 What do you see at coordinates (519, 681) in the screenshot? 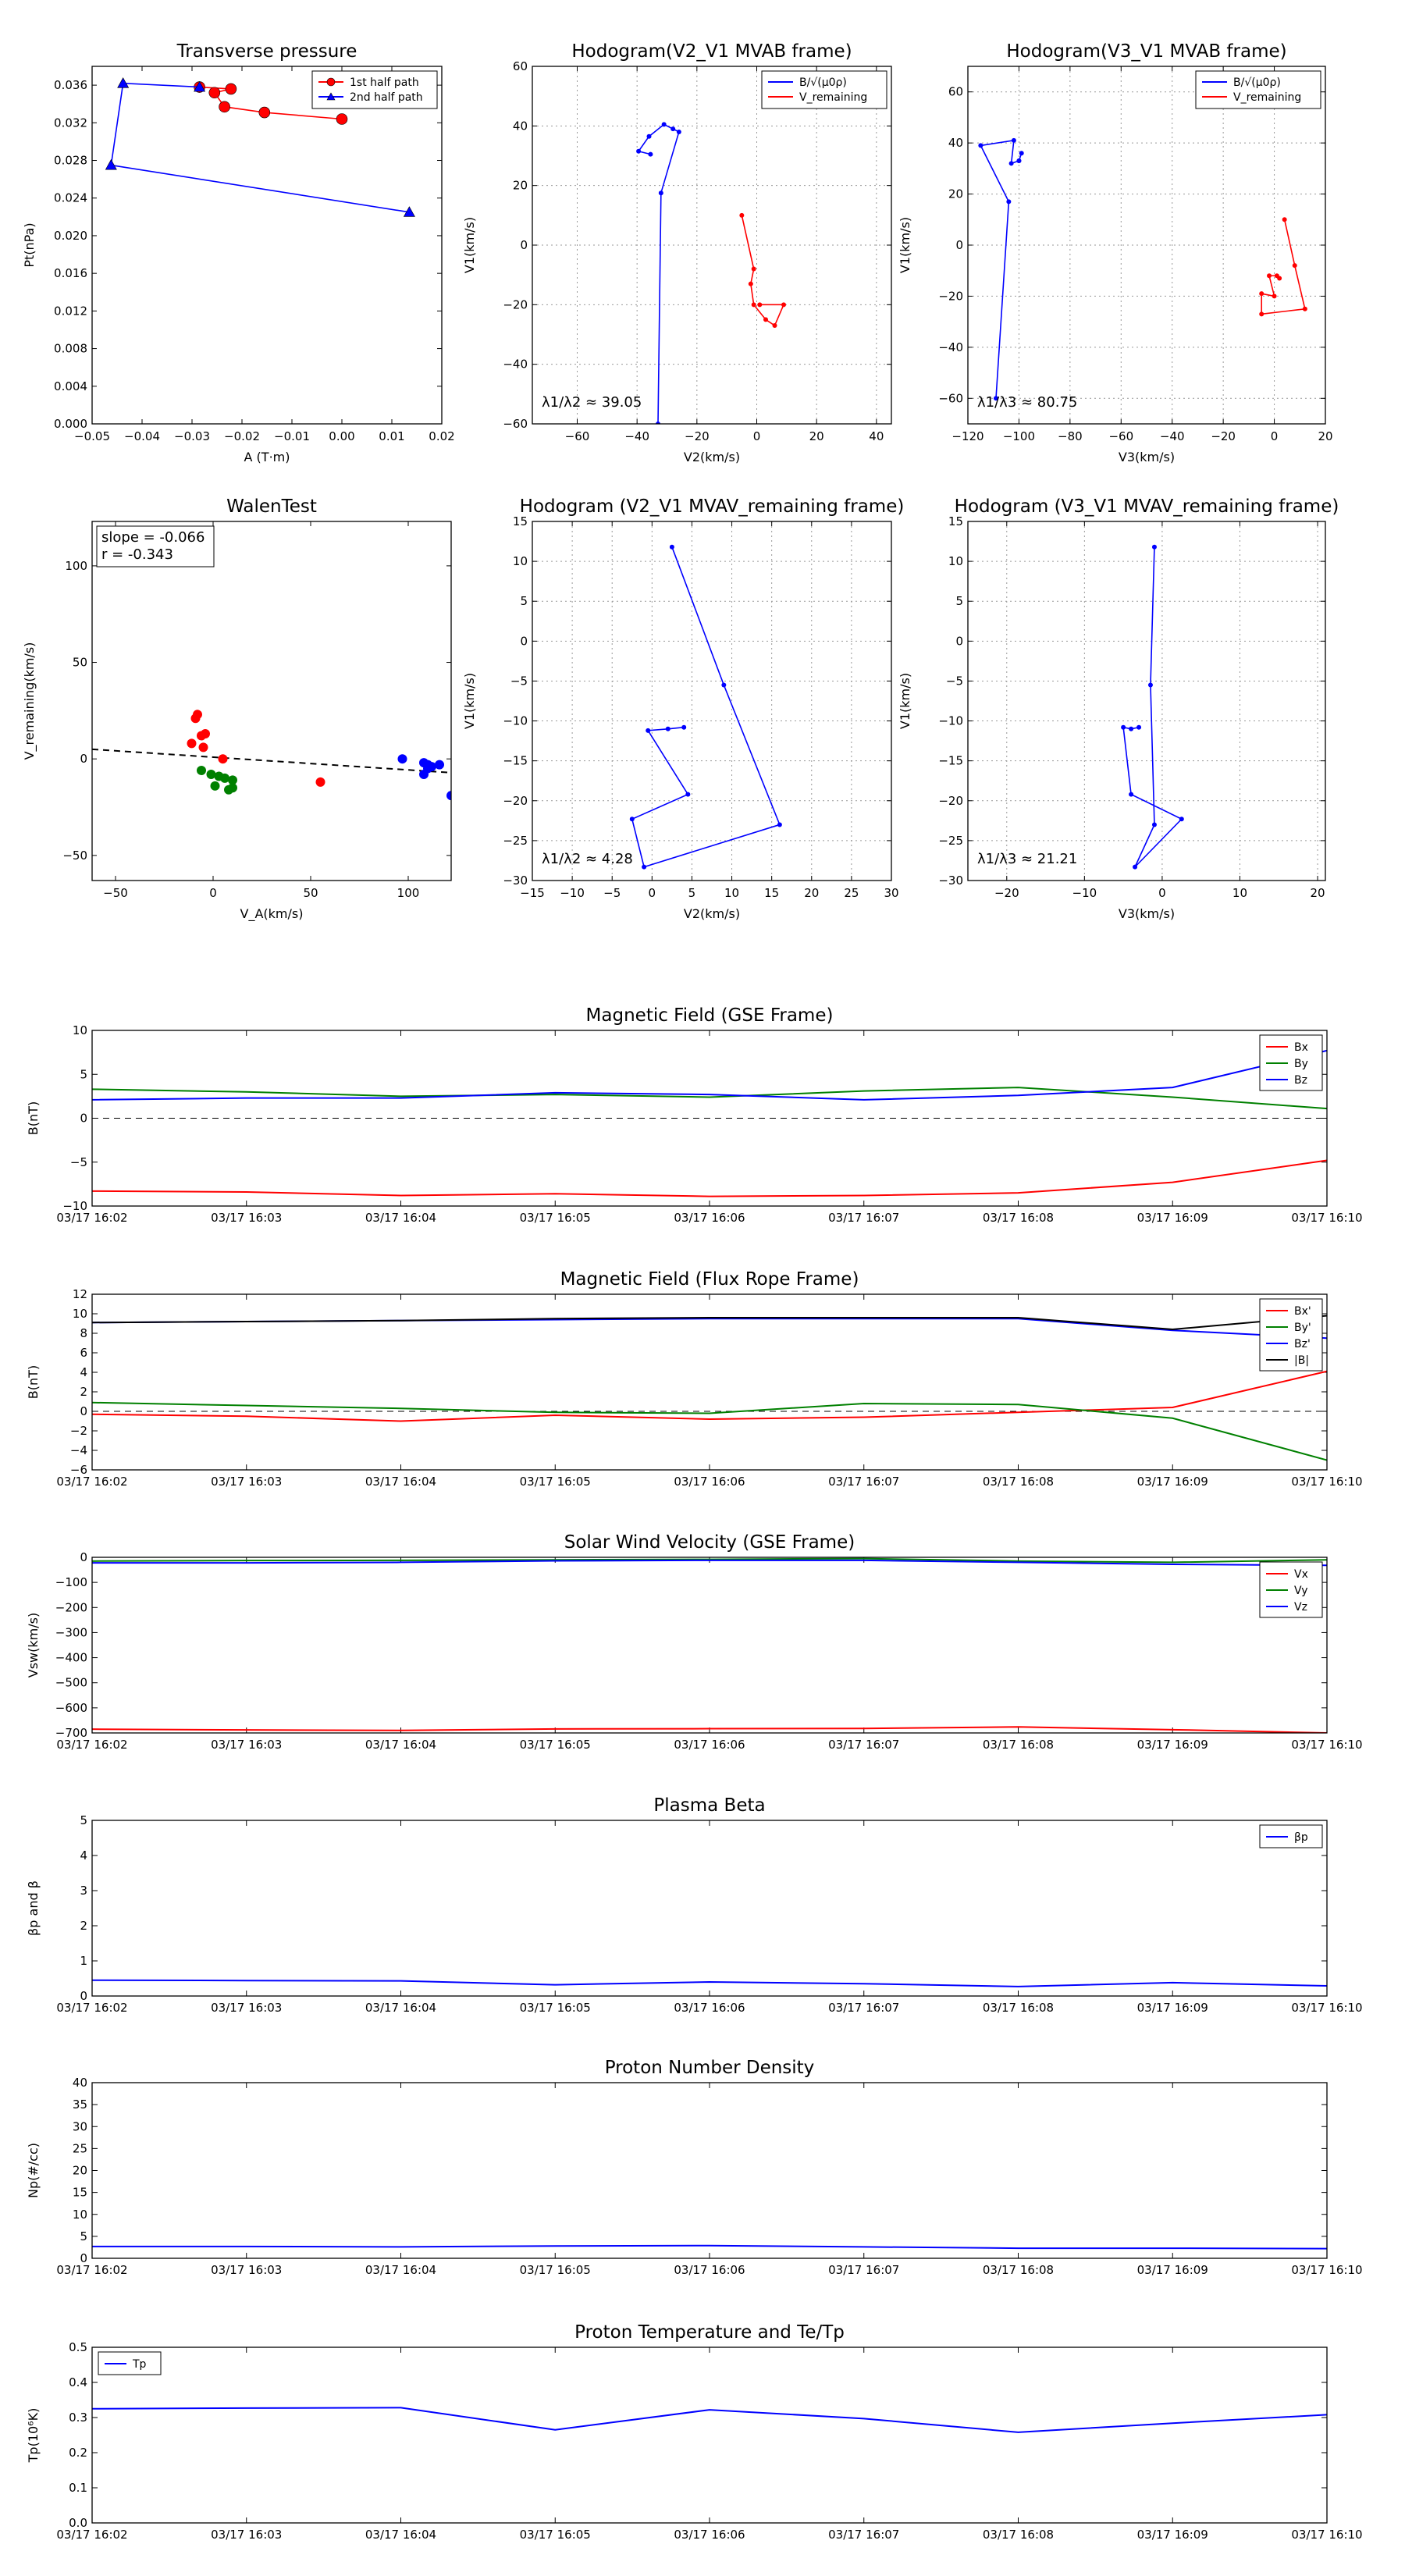
I see `y-tick-label: −5` at bounding box center [519, 681].